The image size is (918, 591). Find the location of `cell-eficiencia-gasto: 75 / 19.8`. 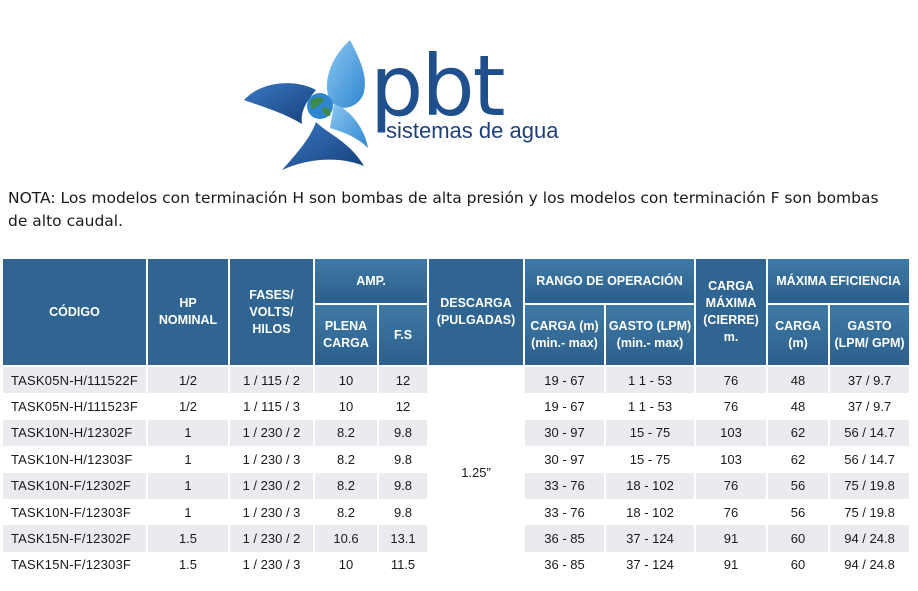

cell-eficiencia-gasto: 75 / 19.8 is located at coordinates (871, 485).